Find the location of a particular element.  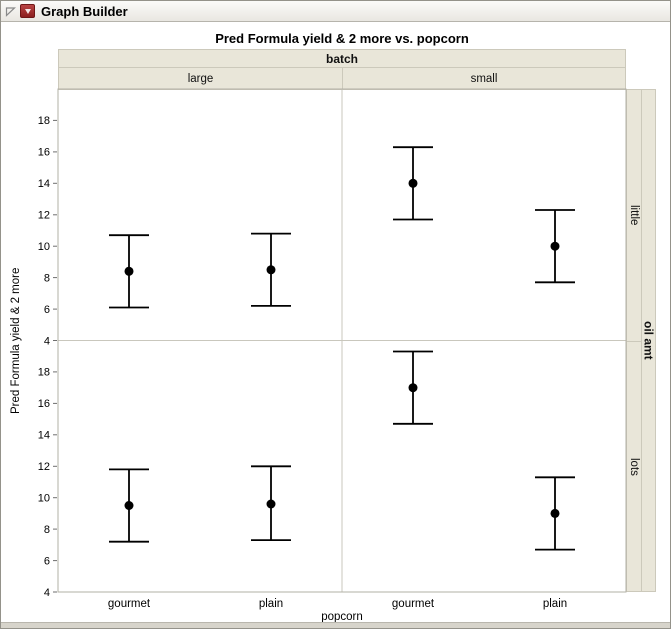

chart-title: Pred Formula yield & 2 more vs. popcorn is located at coordinates (342, 38).